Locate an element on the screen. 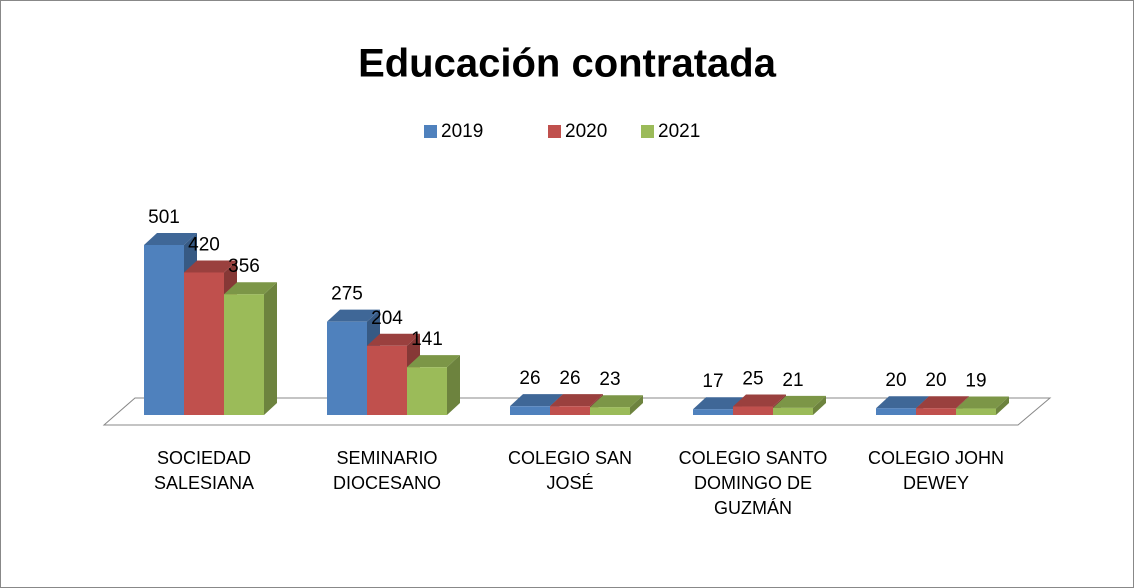 This screenshot has height=588, width=1134. chart-title: Educación contratada is located at coordinates (567, 64).